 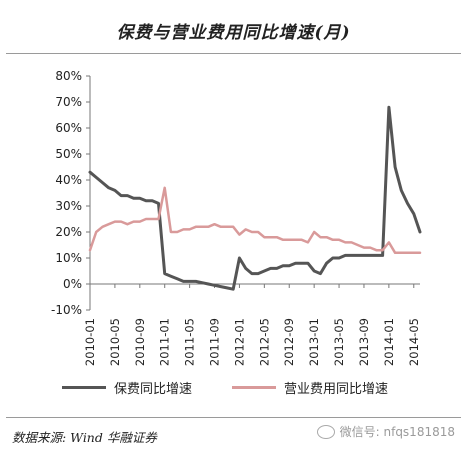 I want to click on x-tick-label: 2011-09, so click(x=215, y=342).